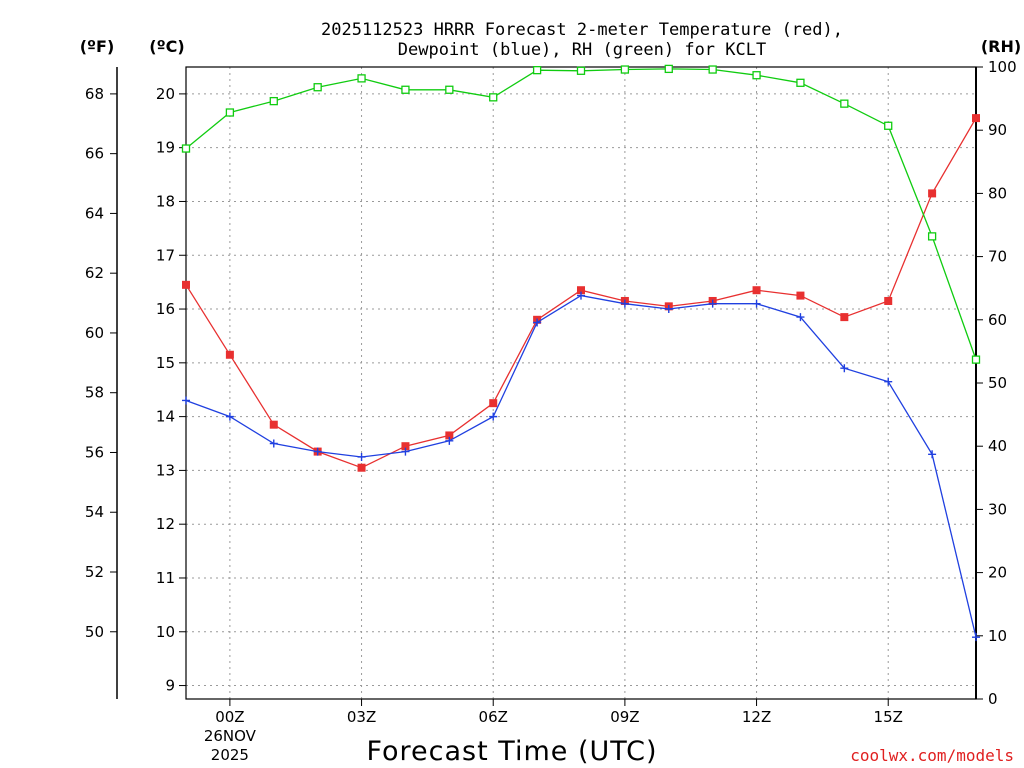 Image resolution: width=1024 pixels, height=768 pixels. What do you see at coordinates (165, 148) in the screenshot?
I see `celsius-tick-label: 19` at bounding box center [165, 148].